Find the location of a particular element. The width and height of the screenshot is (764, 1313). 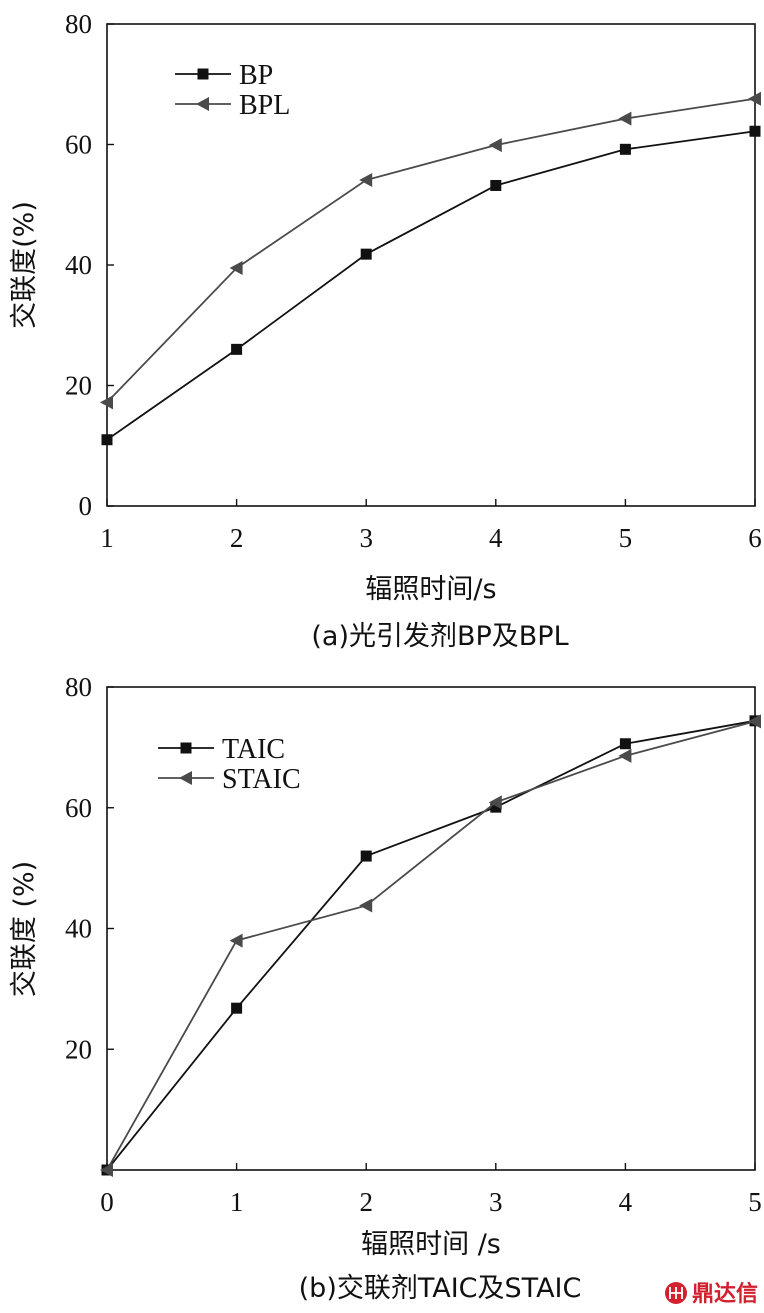

chart-b-legend-marker-staic is located at coordinates (185, 778).